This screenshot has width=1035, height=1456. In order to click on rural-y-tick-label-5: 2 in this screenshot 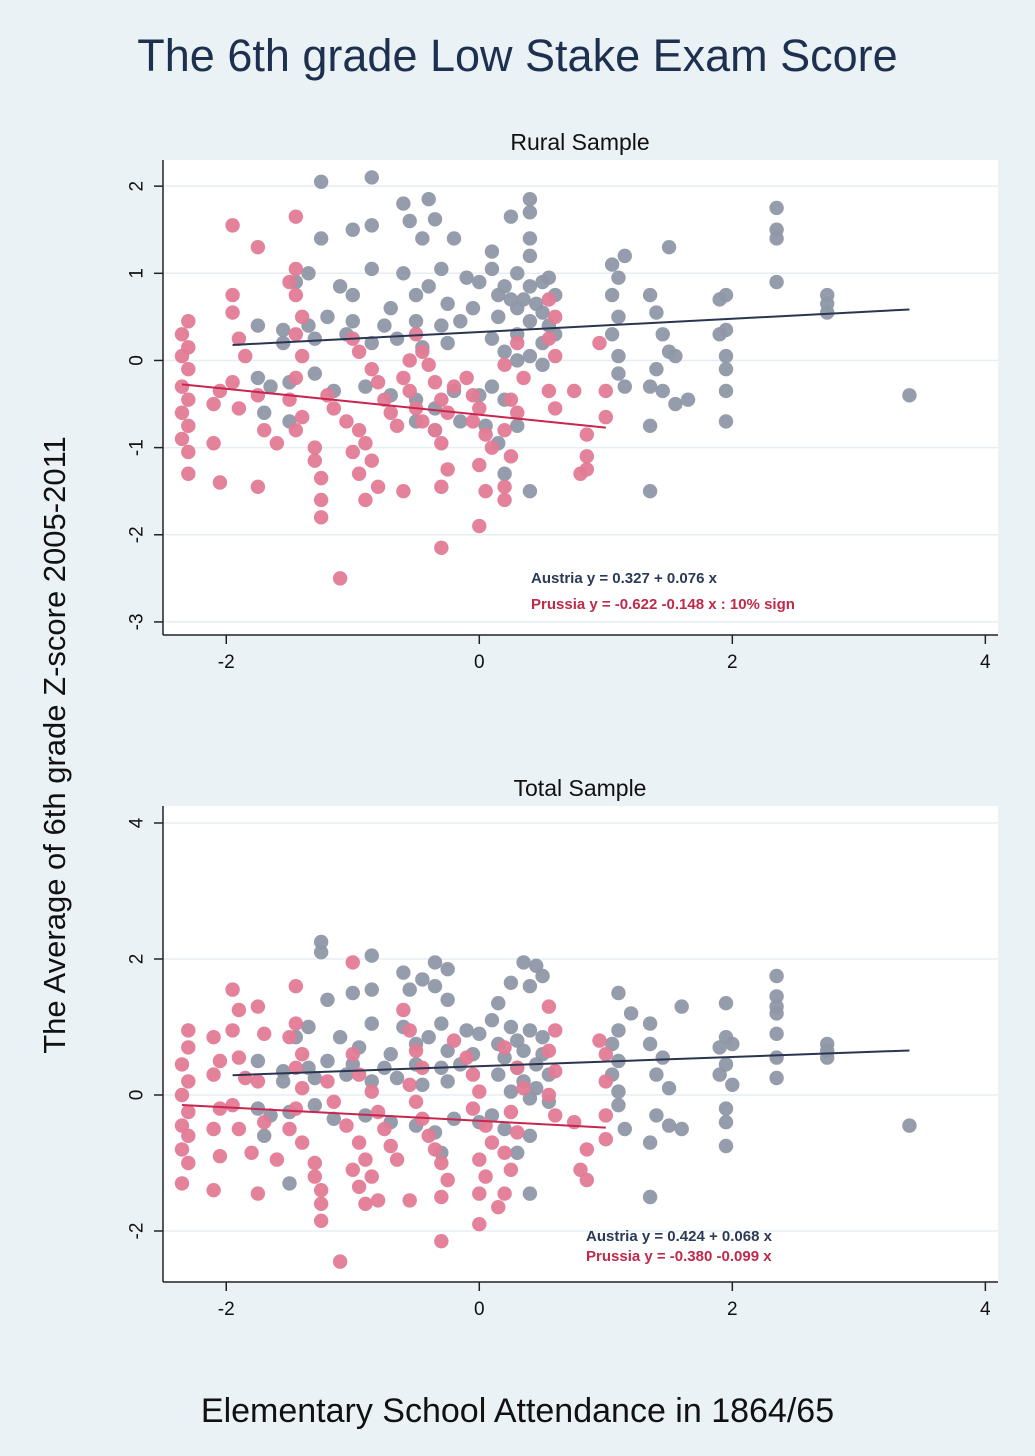, I will do `click(137, 186)`.